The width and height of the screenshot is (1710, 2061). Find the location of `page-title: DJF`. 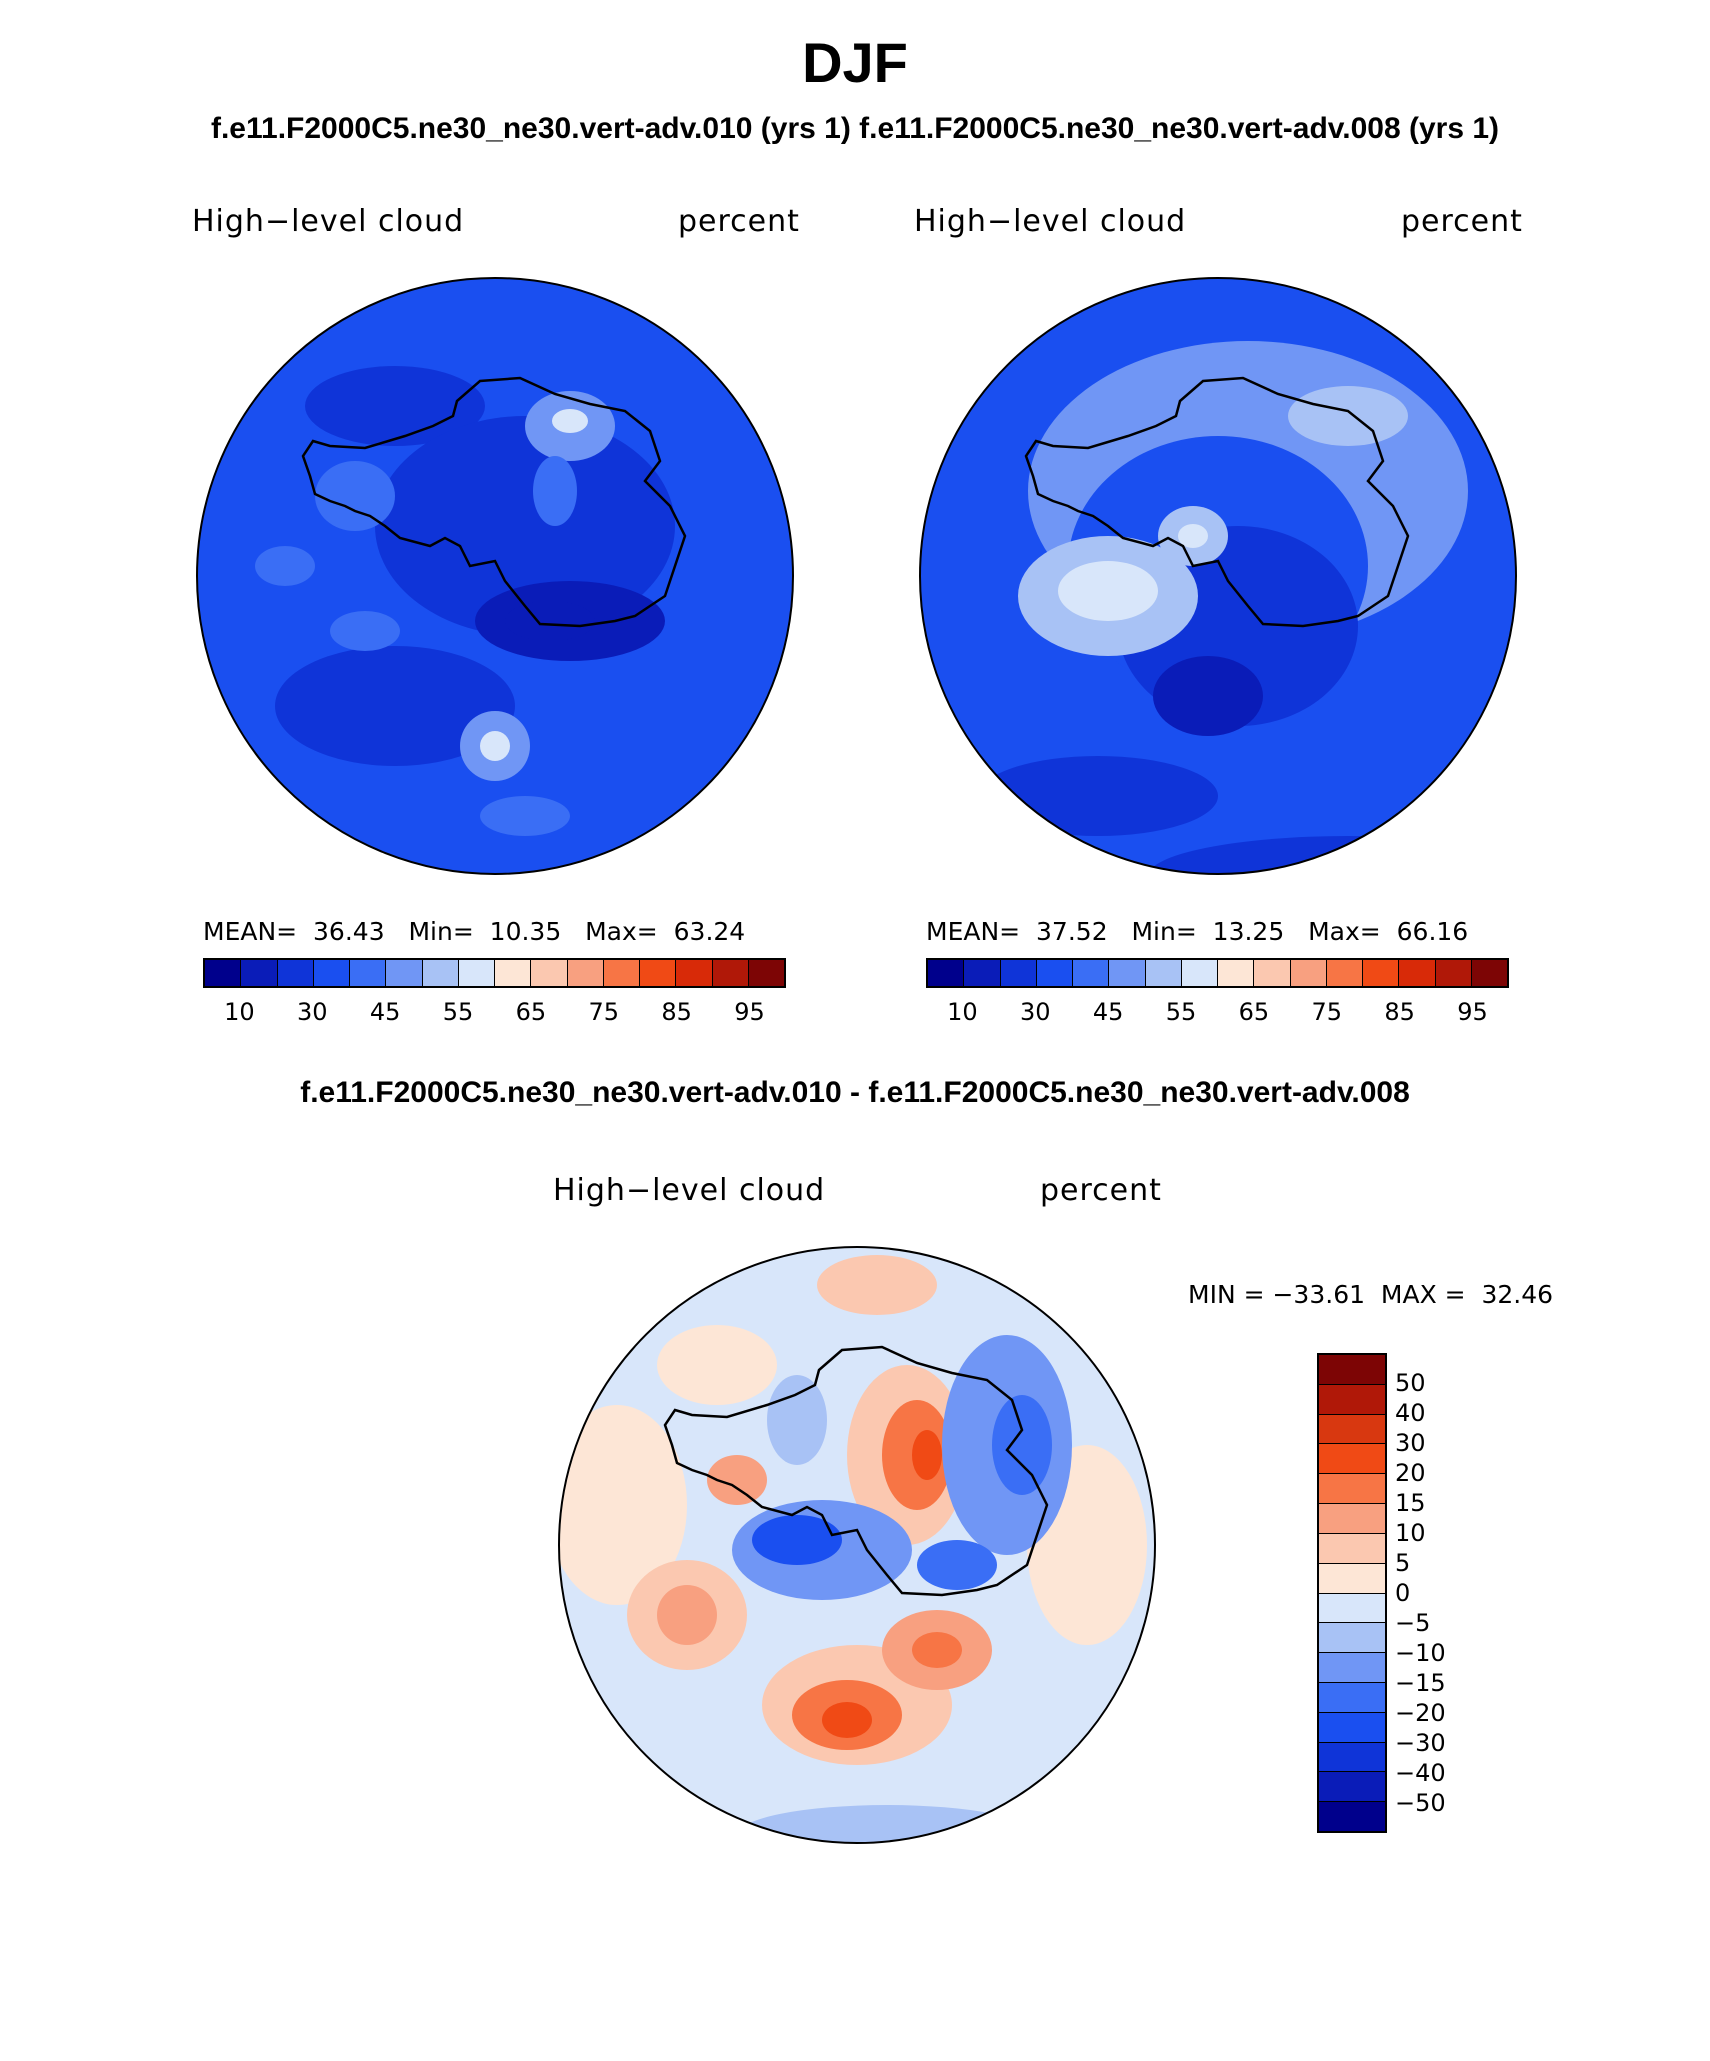

page-title: DJF is located at coordinates (855, 62).